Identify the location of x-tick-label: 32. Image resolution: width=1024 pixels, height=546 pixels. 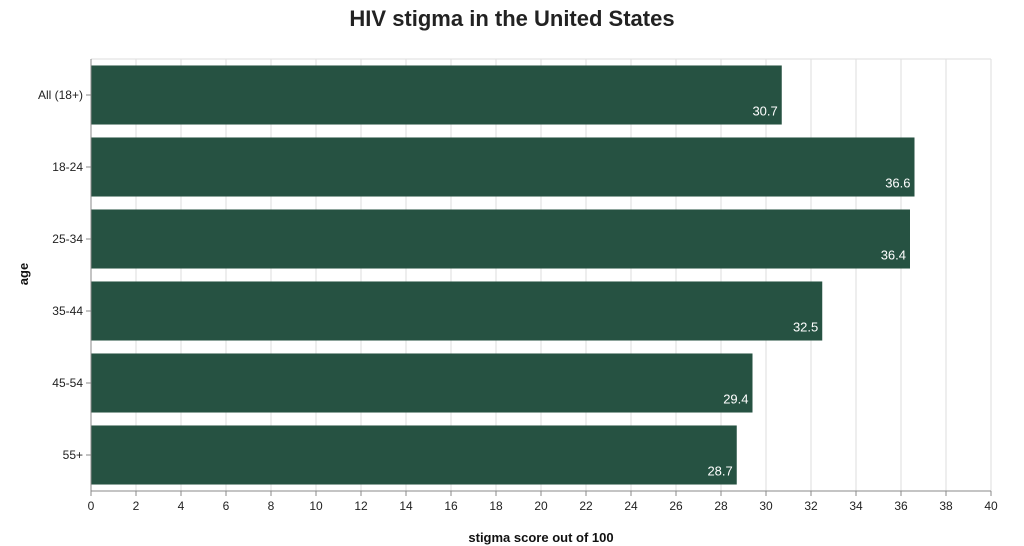
(811, 506).